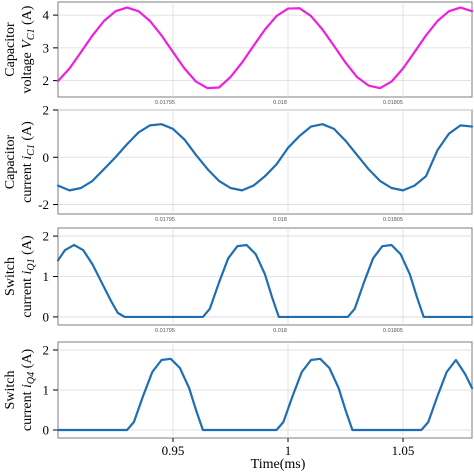 The image size is (474, 472). I want to click on x-axis-label: Time(ms), so click(278, 464).